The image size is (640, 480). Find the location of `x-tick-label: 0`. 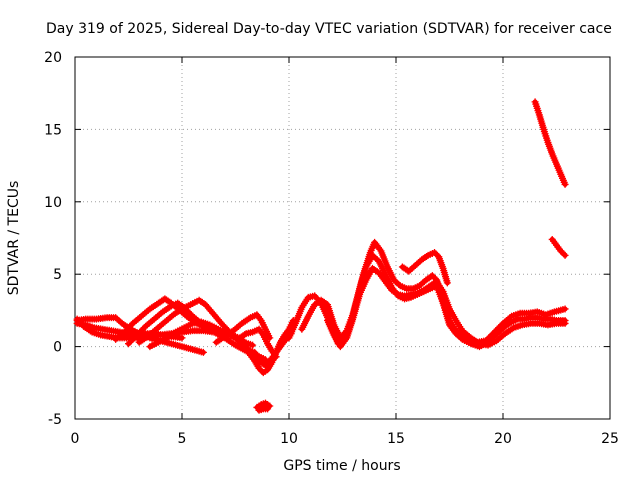

x-tick-label: 0 is located at coordinates (75, 439).